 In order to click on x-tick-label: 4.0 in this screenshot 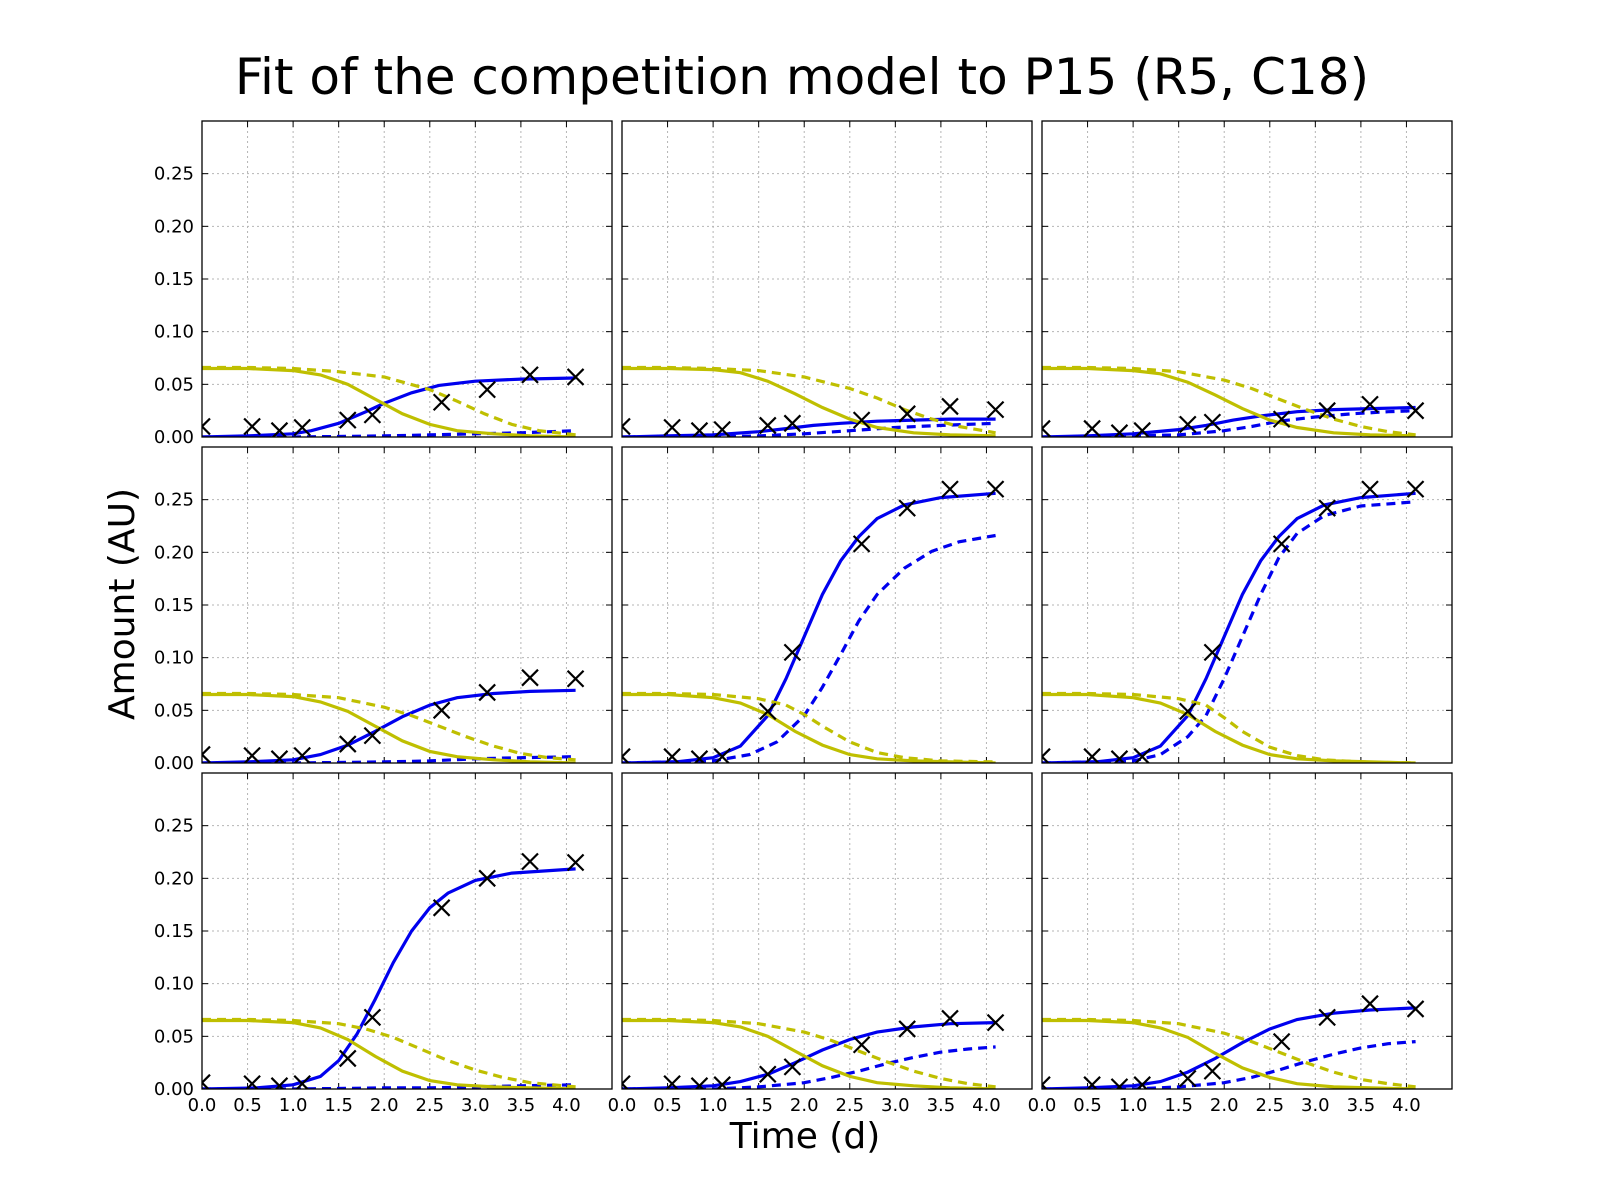, I will do `click(1406, 1105)`.